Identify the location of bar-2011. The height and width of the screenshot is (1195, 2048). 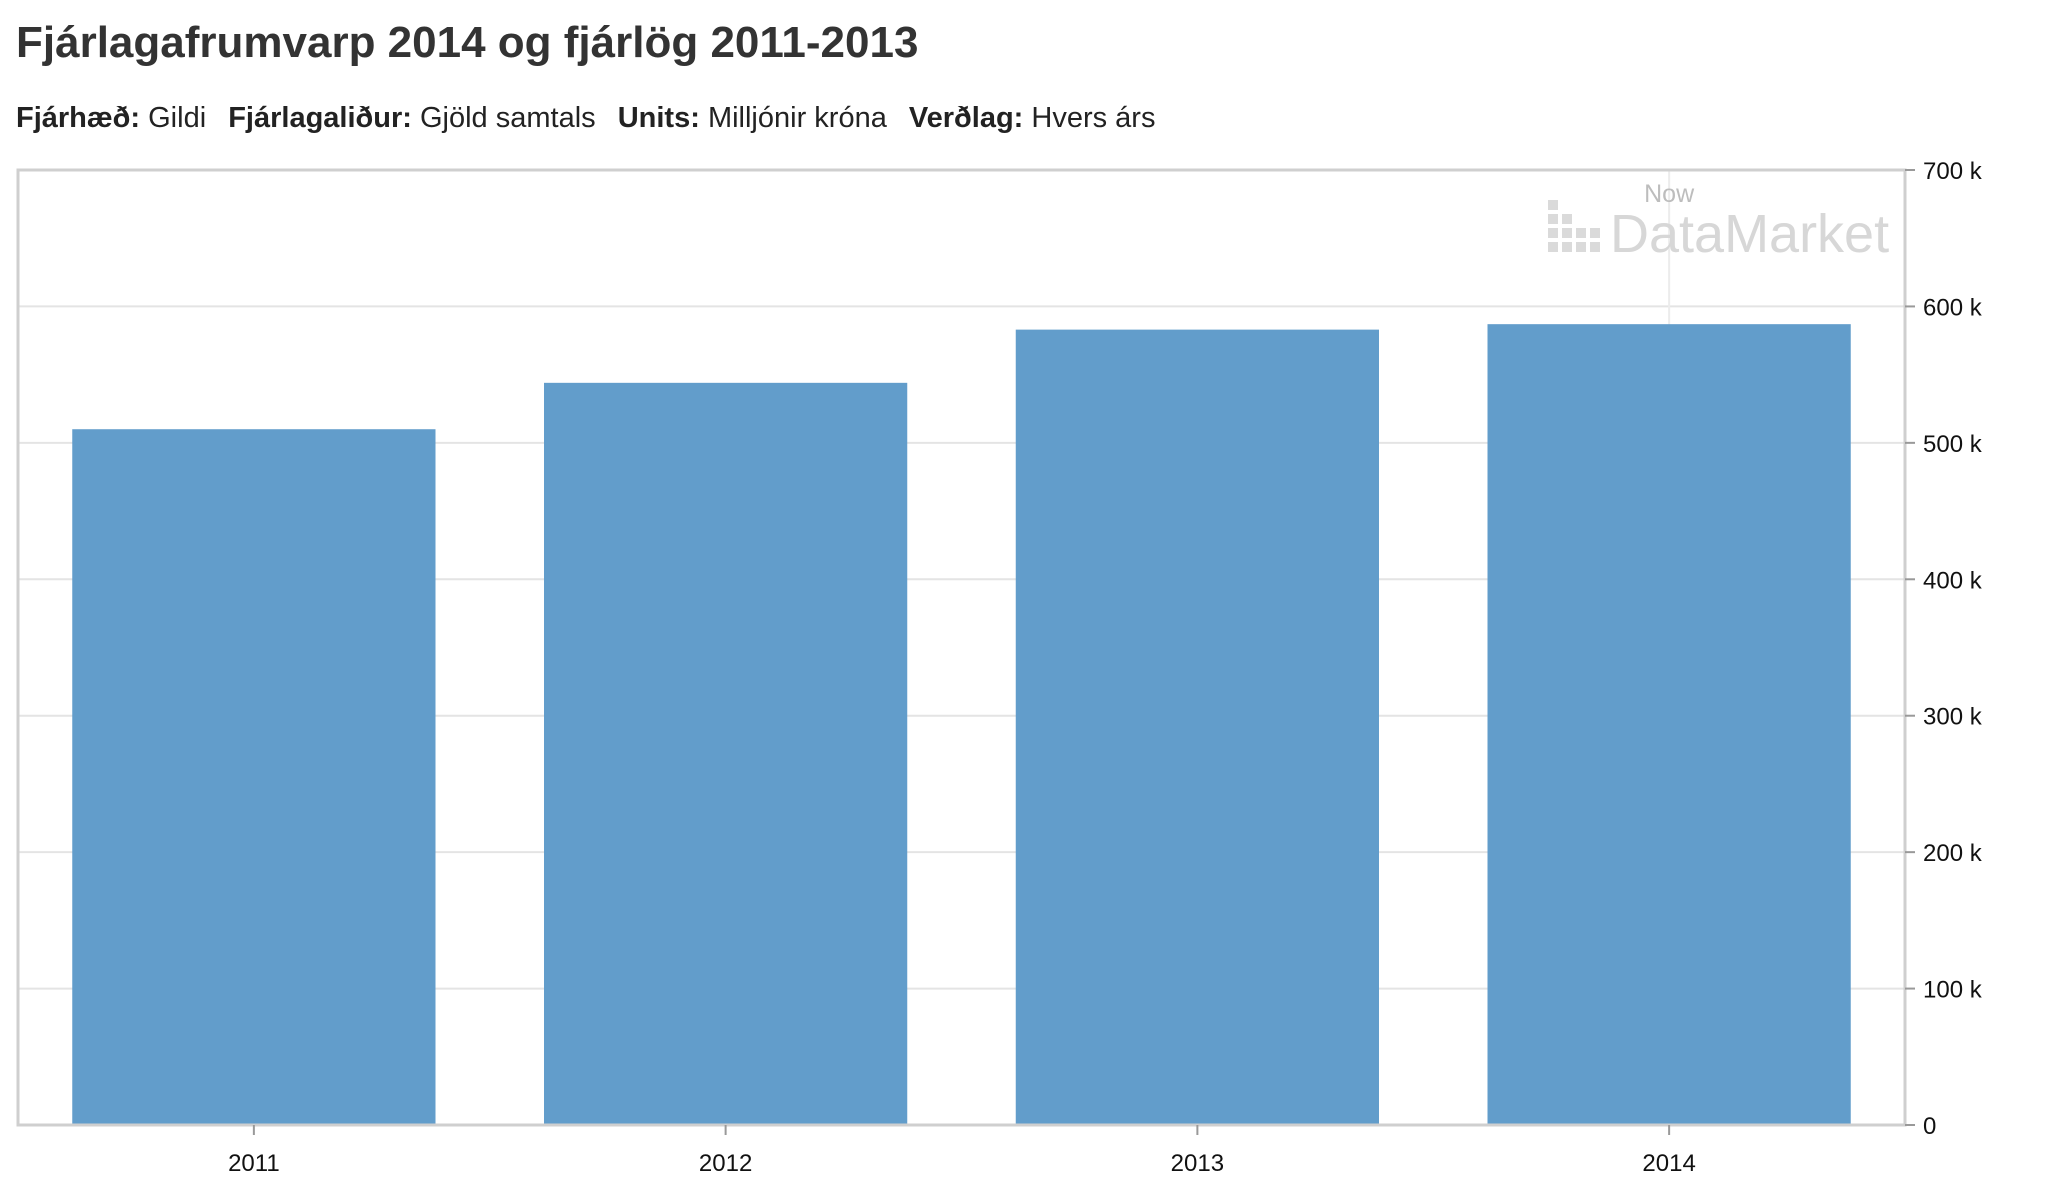
(254, 777).